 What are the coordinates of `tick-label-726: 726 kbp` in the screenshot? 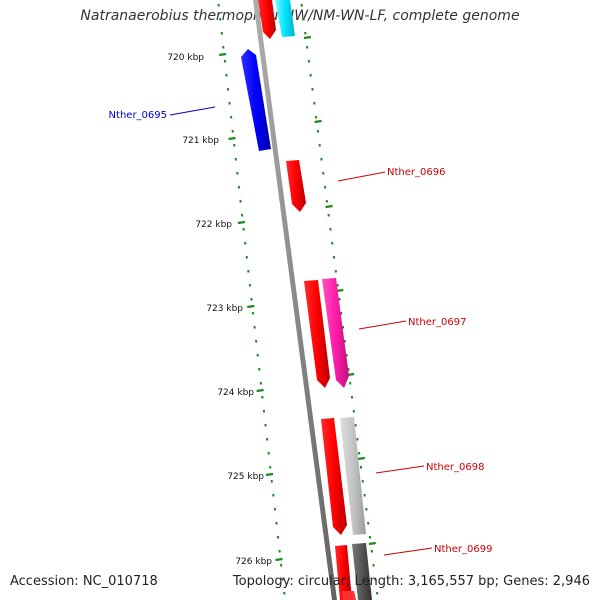 It's located at (253, 562).